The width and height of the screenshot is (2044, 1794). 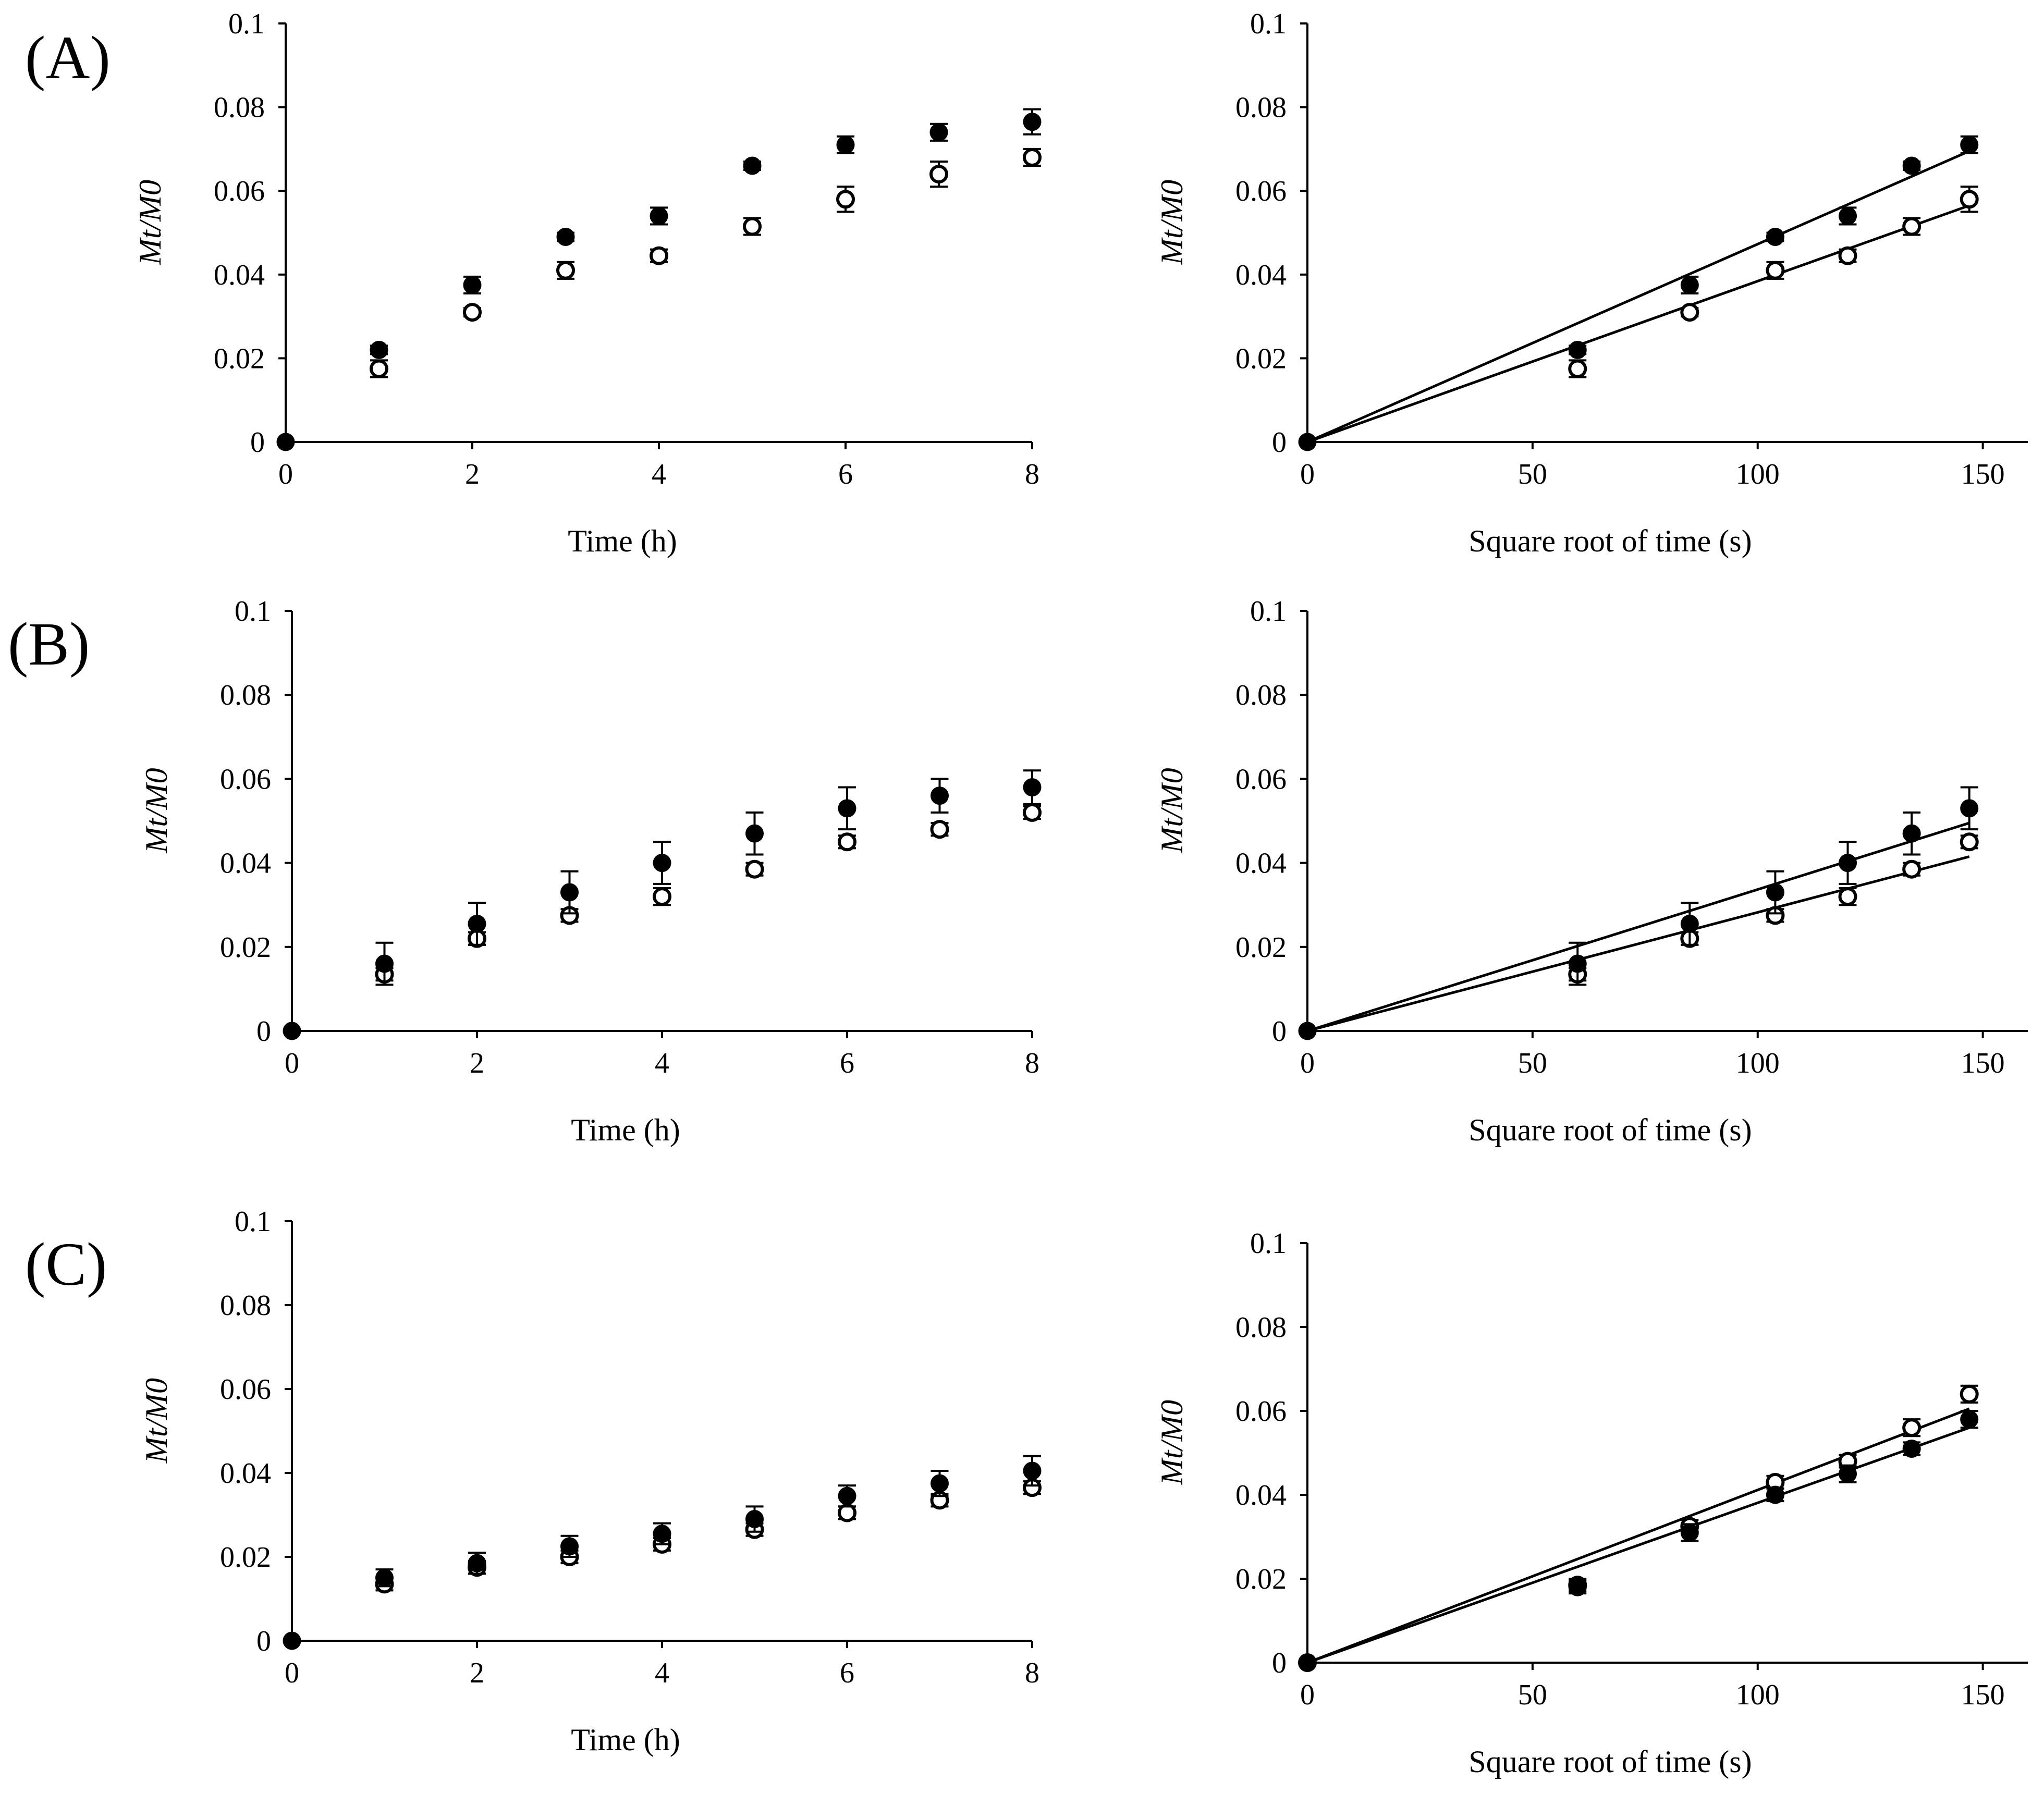 What do you see at coordinates (66, 1264) in the screenshot?
I see `panel-label-c: (C)` at bounding box center [66, 1264].